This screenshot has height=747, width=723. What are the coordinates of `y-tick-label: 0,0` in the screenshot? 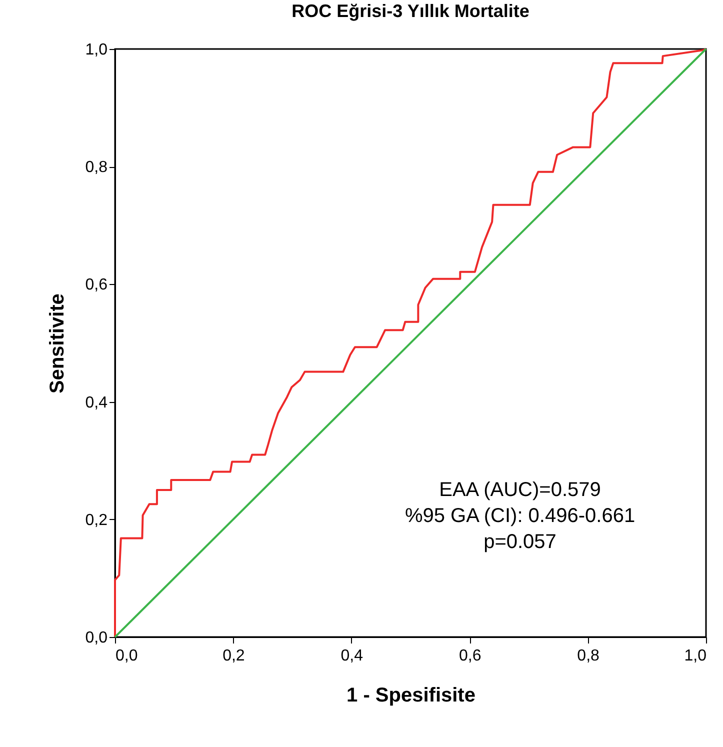 It's located at (96, 638).